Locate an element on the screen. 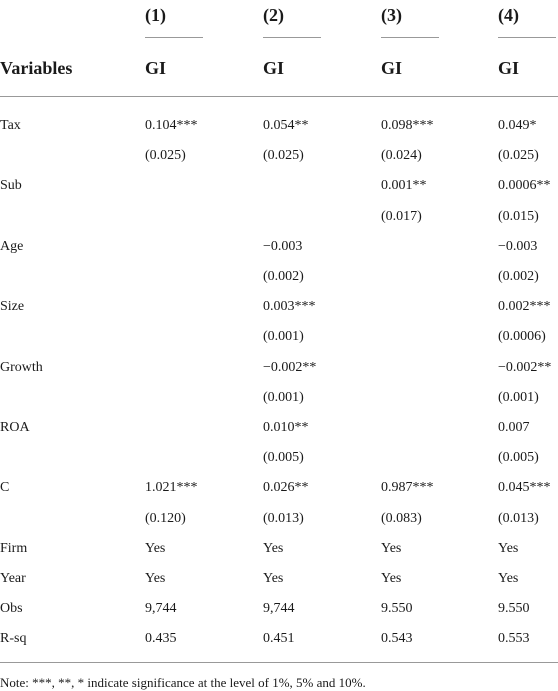  column-number: (2) is located at coordinates (273, 15).